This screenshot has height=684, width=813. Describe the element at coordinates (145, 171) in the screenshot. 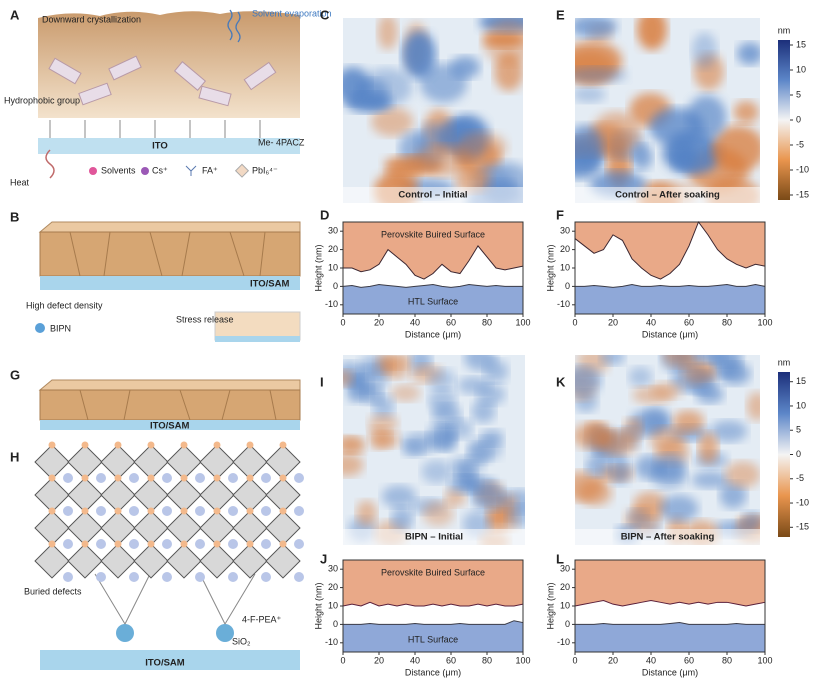

I see `cs-icon` at that location.